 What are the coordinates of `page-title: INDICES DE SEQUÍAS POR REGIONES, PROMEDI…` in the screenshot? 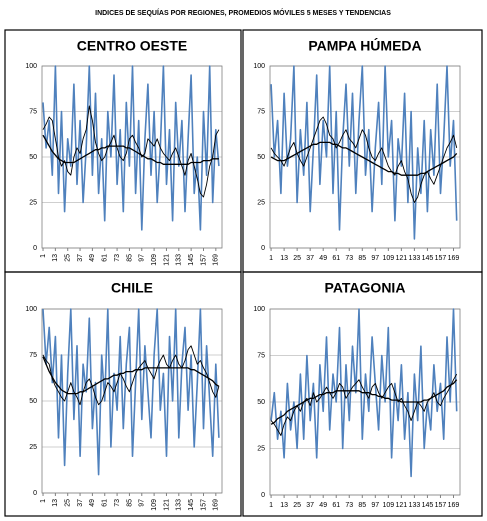 It's located at (243, 12).